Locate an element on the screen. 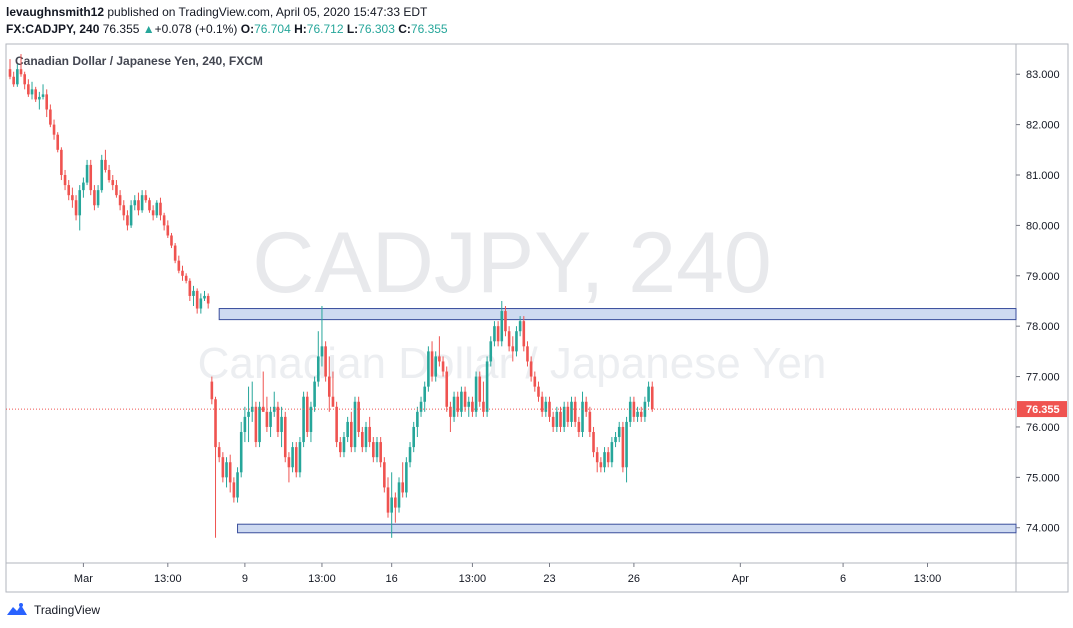 The height and width of the screenshot is (628, 1073). author-name: levaughnsmith12 is located at coordinates (55, 12).